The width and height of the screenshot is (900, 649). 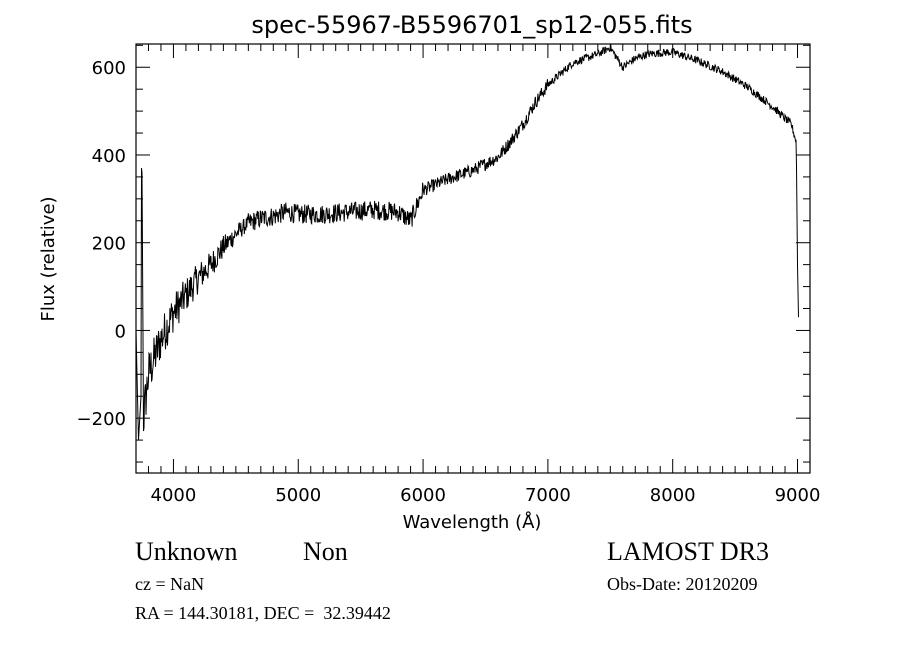 What do you see at coordinates (688, 551) in the screenshot?
I see `survey-label: LAMOST DR3` at bounding box center [688, 551].